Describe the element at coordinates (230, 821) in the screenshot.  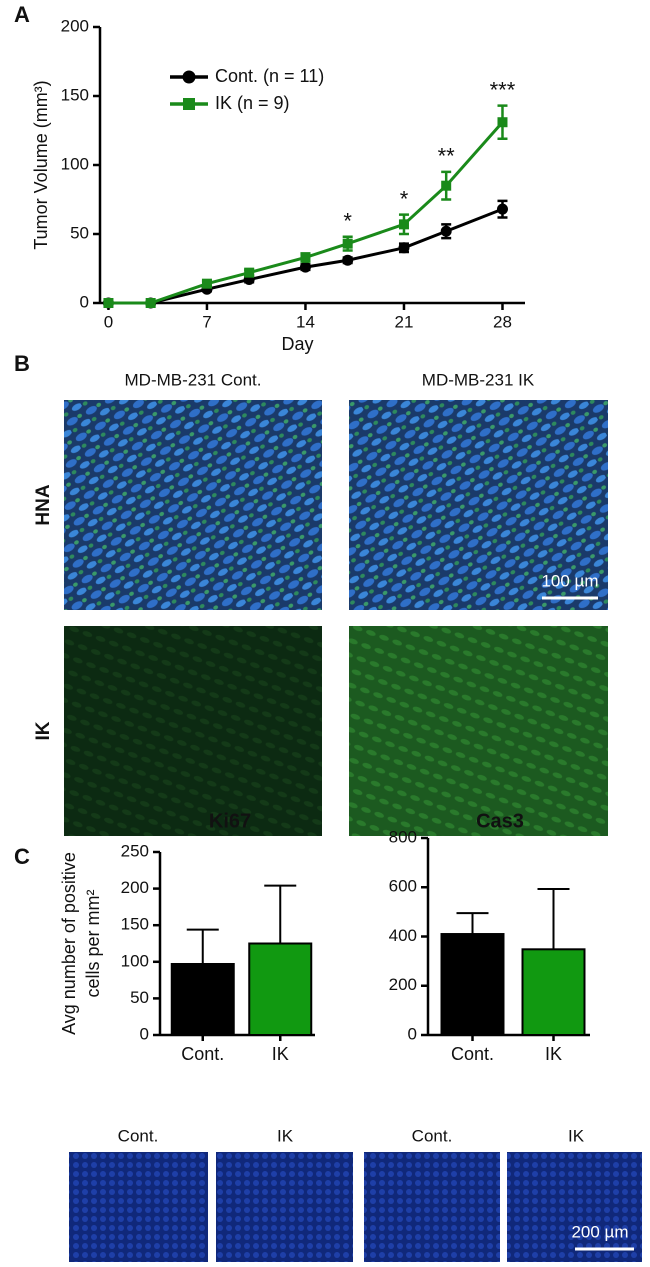
I see `chart-title: Ki67` at that location.